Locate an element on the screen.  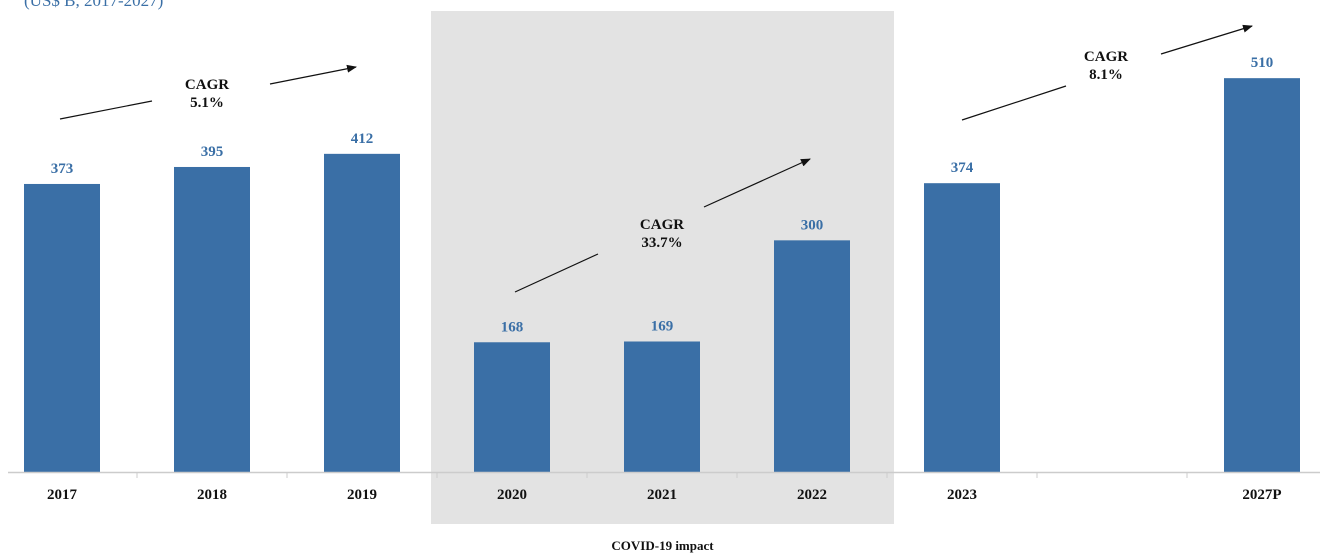
cagr-value: 33.7% is located at coordinates (661, 243).